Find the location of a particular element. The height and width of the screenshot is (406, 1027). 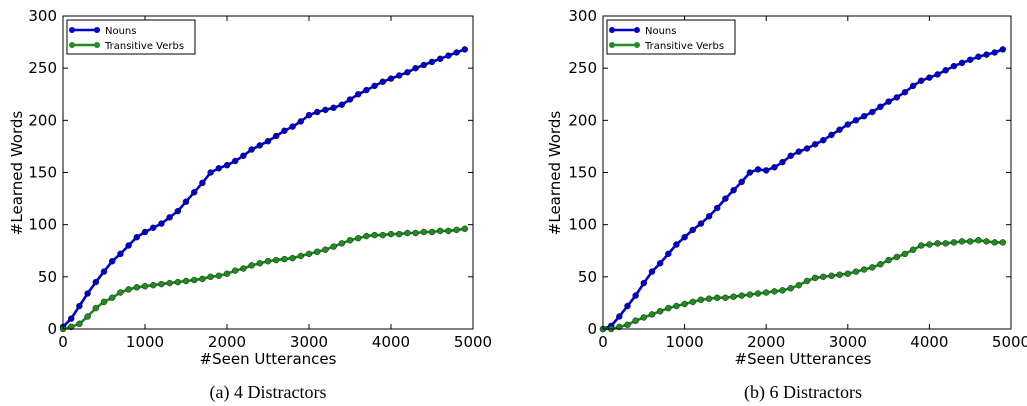

y-tick-label: 100 is located at coordinates (582, 225).